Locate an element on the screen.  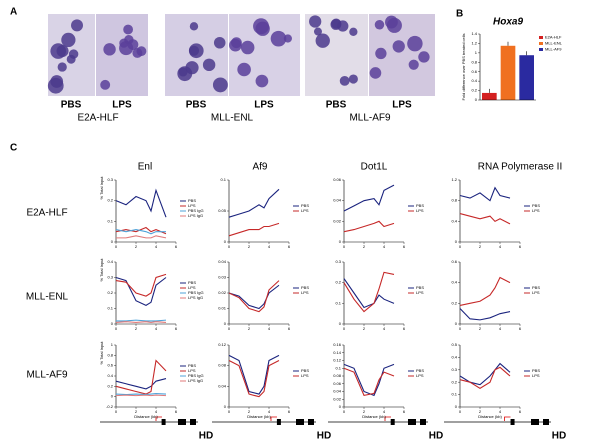
legend-swatch is located at coordinates (541, 49).